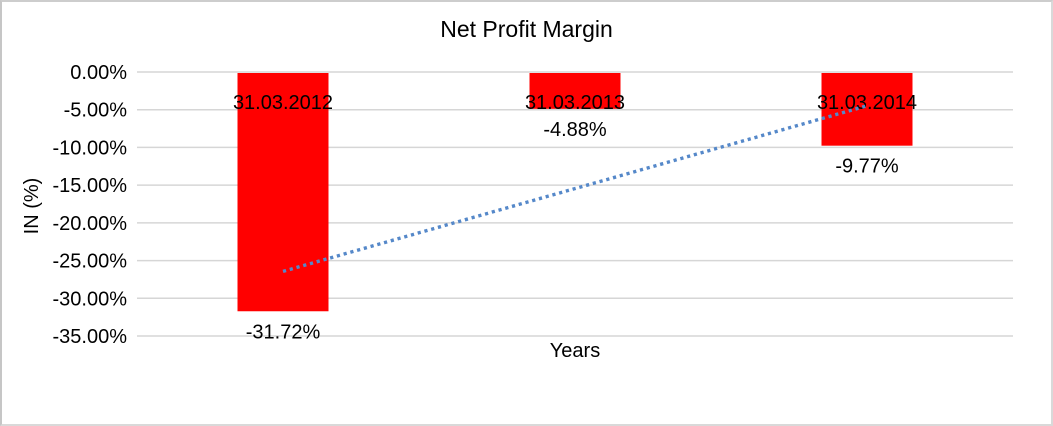  I want to click on data-label: -4.88%, so click(575, 130).